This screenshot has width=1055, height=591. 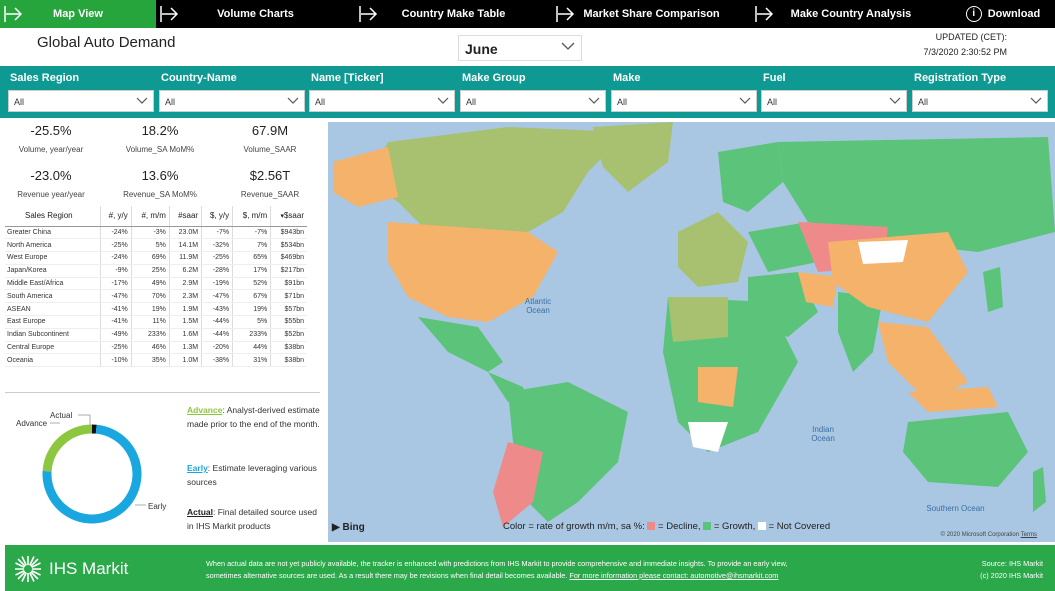 What do you see at coordinates (70, 569) in the screenshot?
I see `ihs-markit-logo: IHS Markit` at bounding box center [70, 569].